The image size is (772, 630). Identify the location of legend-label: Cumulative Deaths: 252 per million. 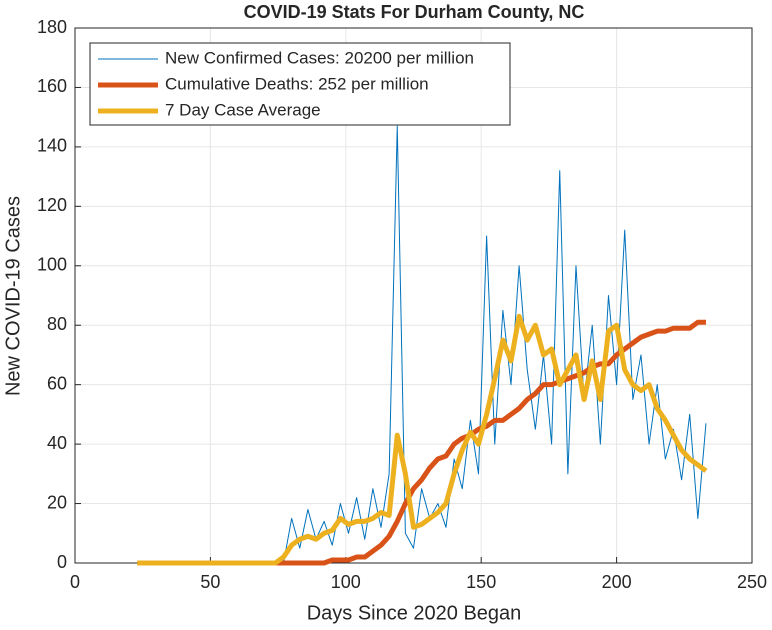
(297, 83).